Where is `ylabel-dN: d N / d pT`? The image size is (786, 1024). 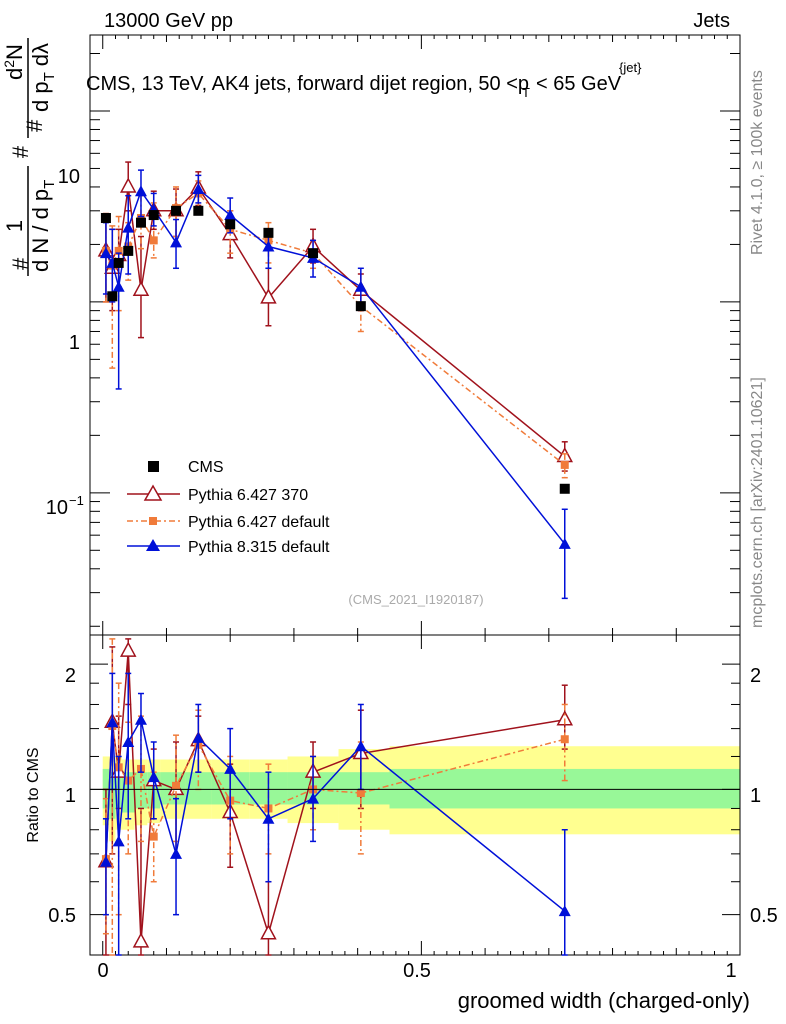 ylabel-dN: d N / d pT is located at coordinates (43, 226).